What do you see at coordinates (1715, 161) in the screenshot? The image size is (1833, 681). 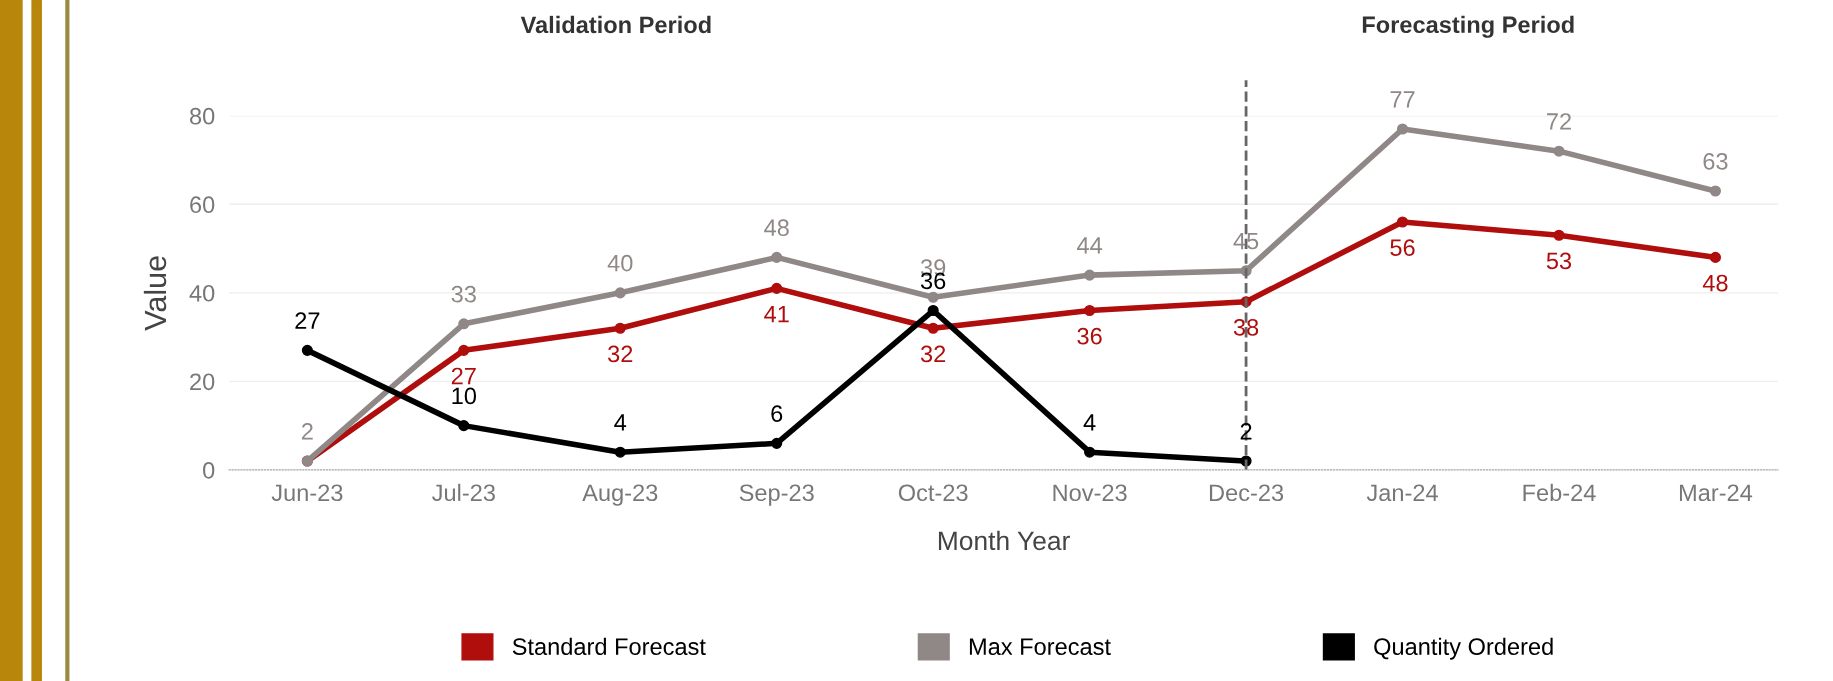 I see `data-label: 63` at bounding box center [1715, 161].